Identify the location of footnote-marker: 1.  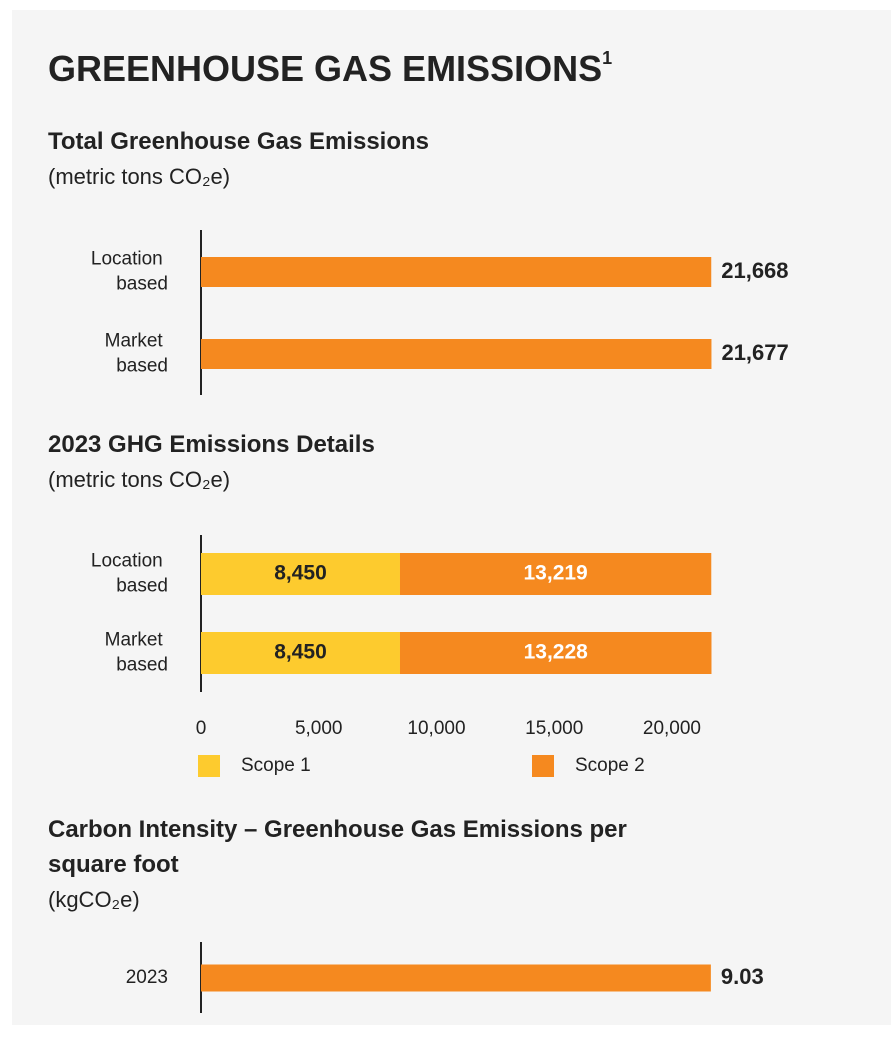
(607, 58).